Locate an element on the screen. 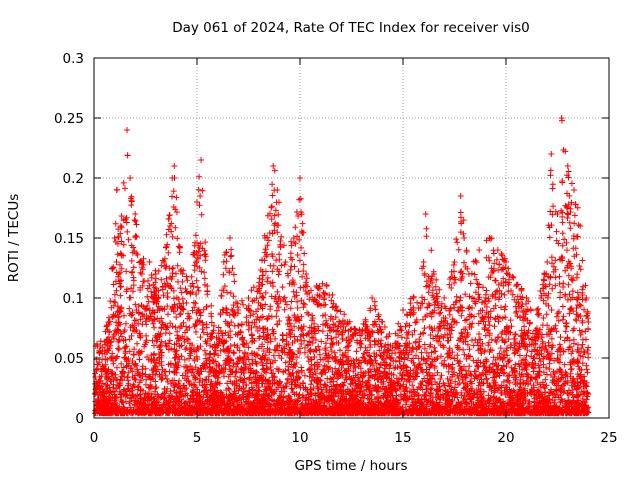 The height and width of the screenshot is (480, 640). x-tick-label: 10 is located at coordinates (299, 438).